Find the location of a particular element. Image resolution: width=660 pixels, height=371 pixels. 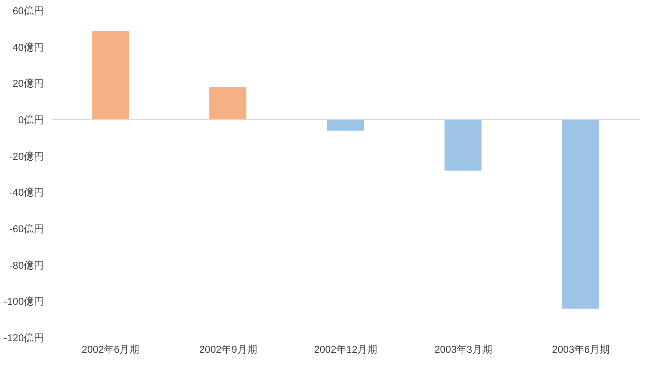

y-tick-label: -40億円 is located at coordinates (27, 193).